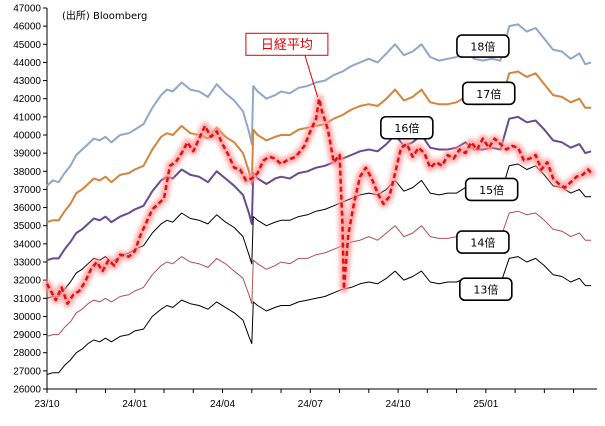 The width and height of the screenshot is (605, 426). I want to click on label-14x: 14倍, so click(482, 243).